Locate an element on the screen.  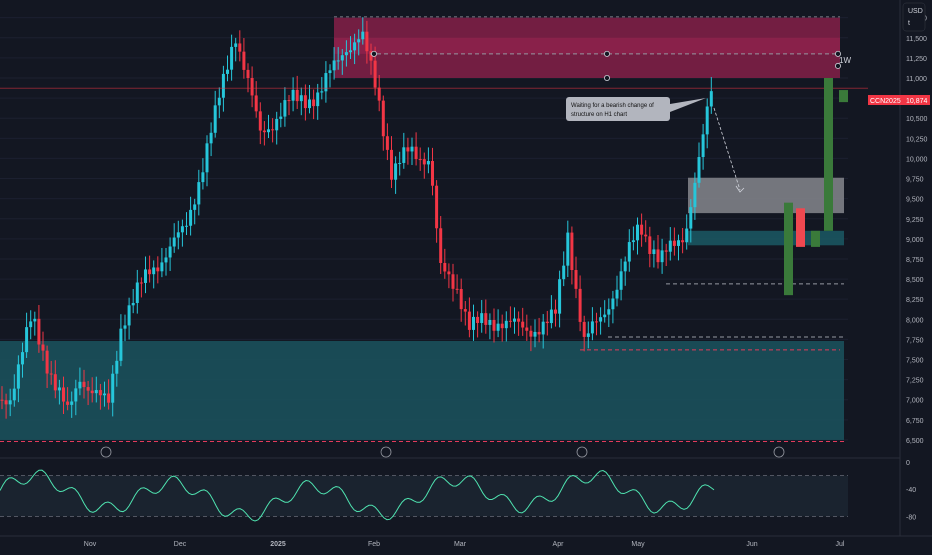
currency-header-box is located at coordinates (914, 17).